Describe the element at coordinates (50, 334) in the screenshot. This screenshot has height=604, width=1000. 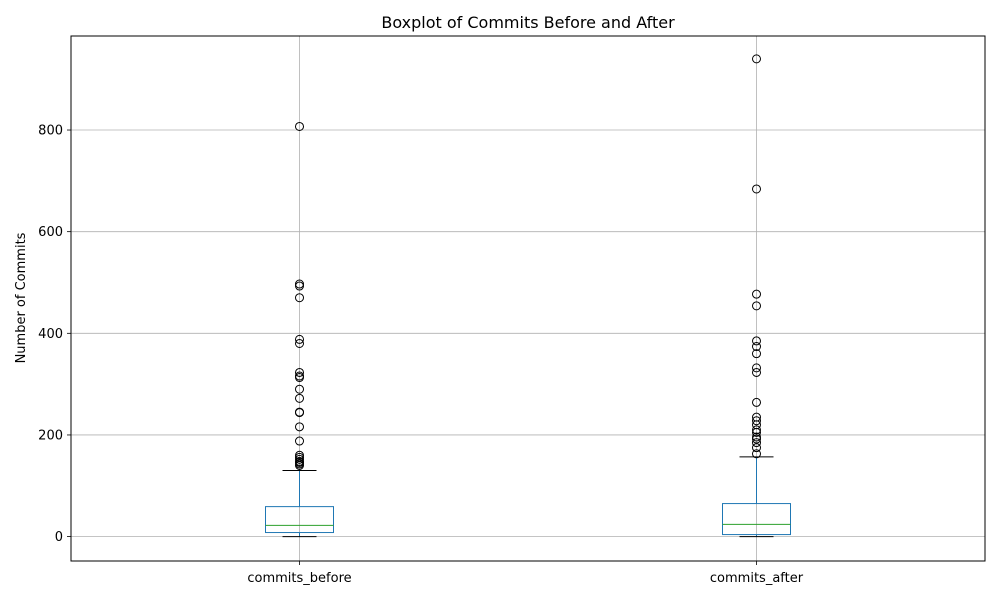
I see `y-tick-label: 400` at that location.